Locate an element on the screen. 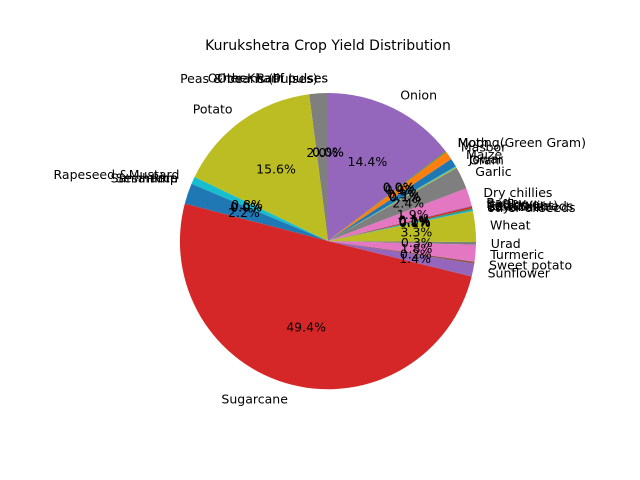 This screenshot has width=640, height=480. slice-label: Peas & beans (Pulses) is located at coordinates (249, 78).